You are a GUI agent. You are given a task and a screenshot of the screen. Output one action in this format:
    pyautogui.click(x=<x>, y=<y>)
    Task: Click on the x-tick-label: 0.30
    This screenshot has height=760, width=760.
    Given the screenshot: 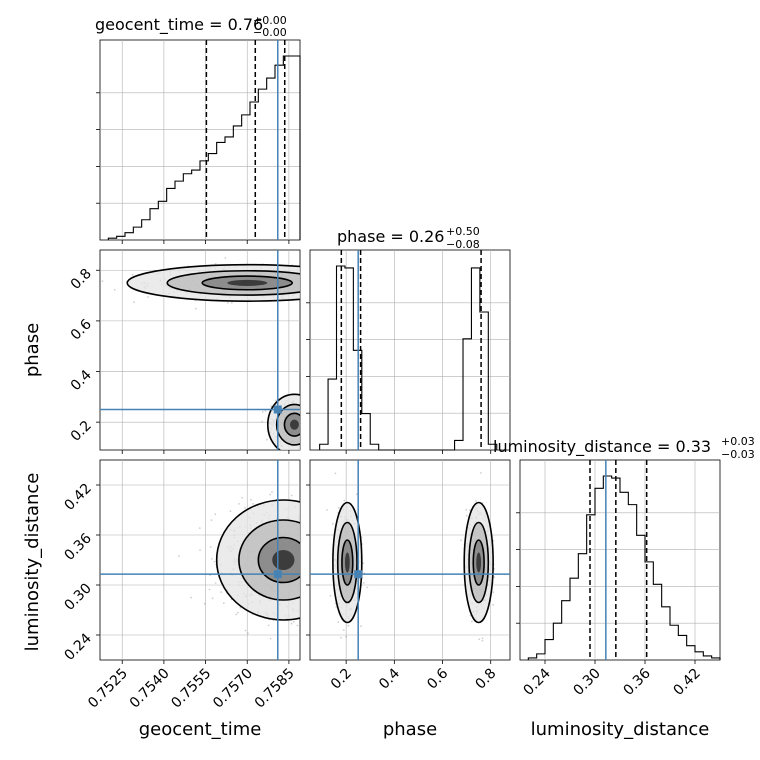 What is the action you would take?
    pyautogui.click(x=586, y=682)
    